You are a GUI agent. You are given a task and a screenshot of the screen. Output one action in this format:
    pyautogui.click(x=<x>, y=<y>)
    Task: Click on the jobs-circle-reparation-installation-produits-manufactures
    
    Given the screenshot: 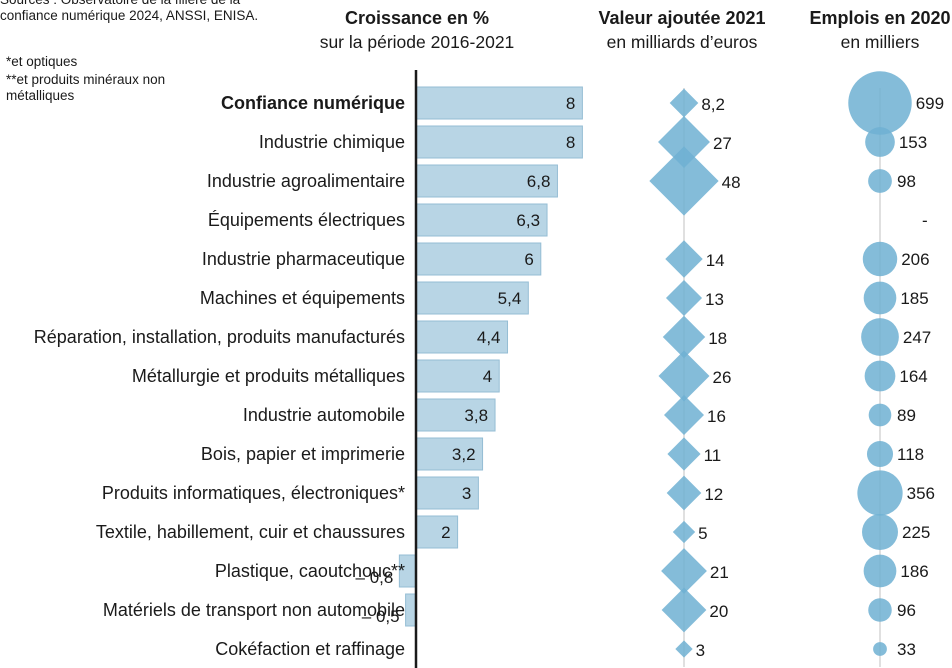 What is the action you would take?
    pyautogui.click(x=880, y=337)
    